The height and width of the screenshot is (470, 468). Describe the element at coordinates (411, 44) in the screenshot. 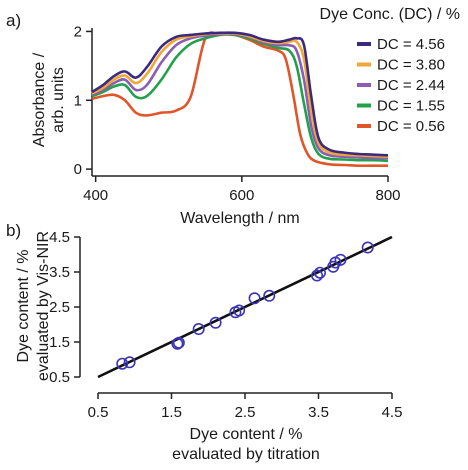

I see `legend-label: DC = 4.56` at that location.